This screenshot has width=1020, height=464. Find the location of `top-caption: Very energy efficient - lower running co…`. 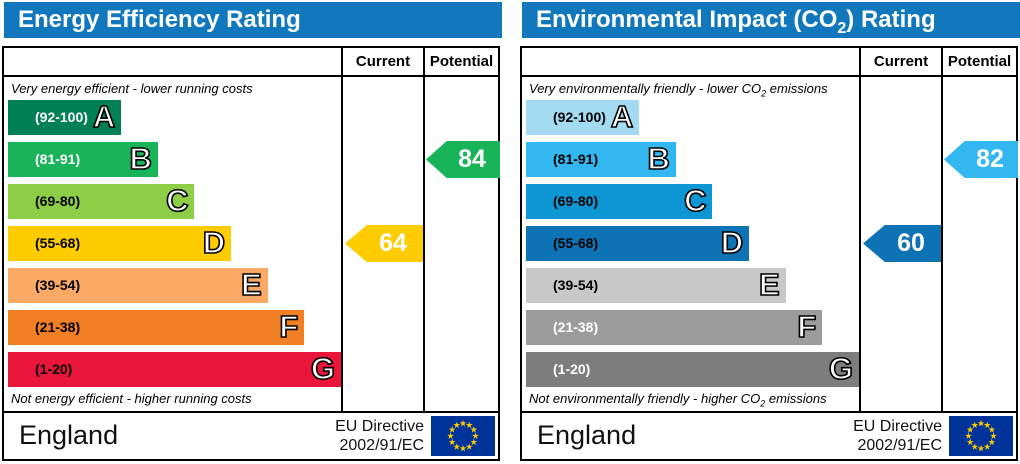

top-caption: Very energy efficient - lower running co… is located at coordinates (132, 88).